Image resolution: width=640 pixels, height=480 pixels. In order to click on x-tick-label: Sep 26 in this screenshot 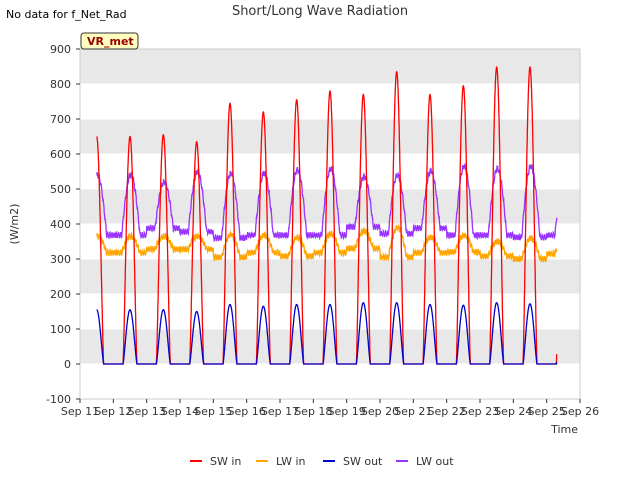, I will do `click(580, 411)`.